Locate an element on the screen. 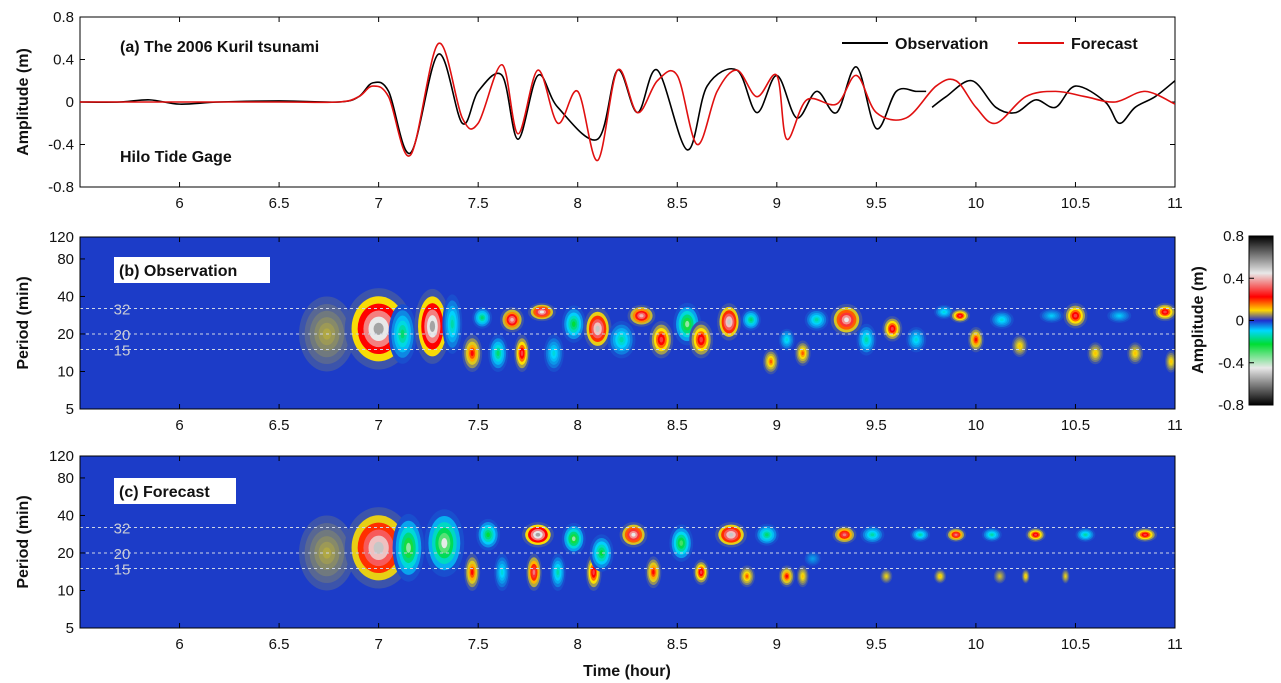 Image resolution: width=1281 pixels, height=683 pixels. x-tick-label: 10 is located at coordinates (976, 203).